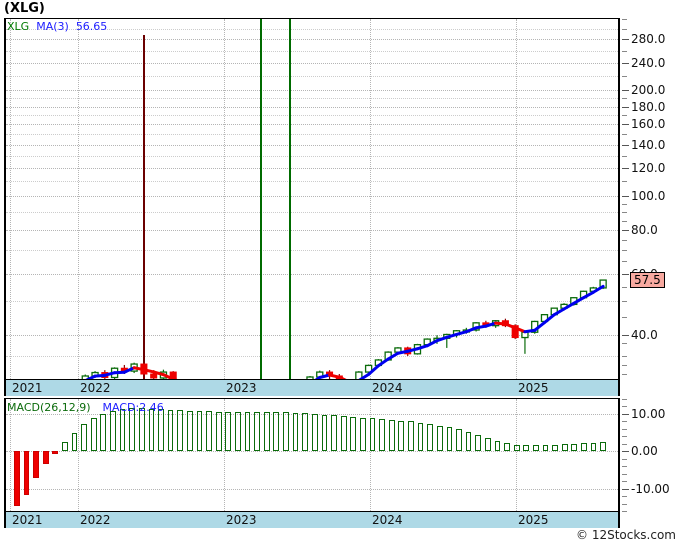 The image size is (680, 546). Describe the element at coordinates (241, 388) in the screenshot. I see `price-x-label: 2023` at that location.